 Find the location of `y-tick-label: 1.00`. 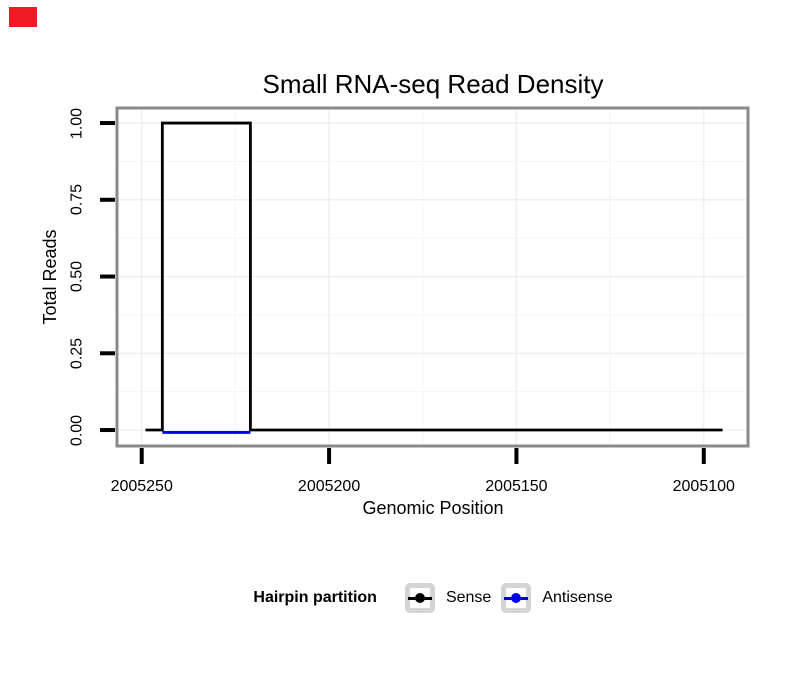

y-tick-label: 1.00 is located at coordinates (77, 123).